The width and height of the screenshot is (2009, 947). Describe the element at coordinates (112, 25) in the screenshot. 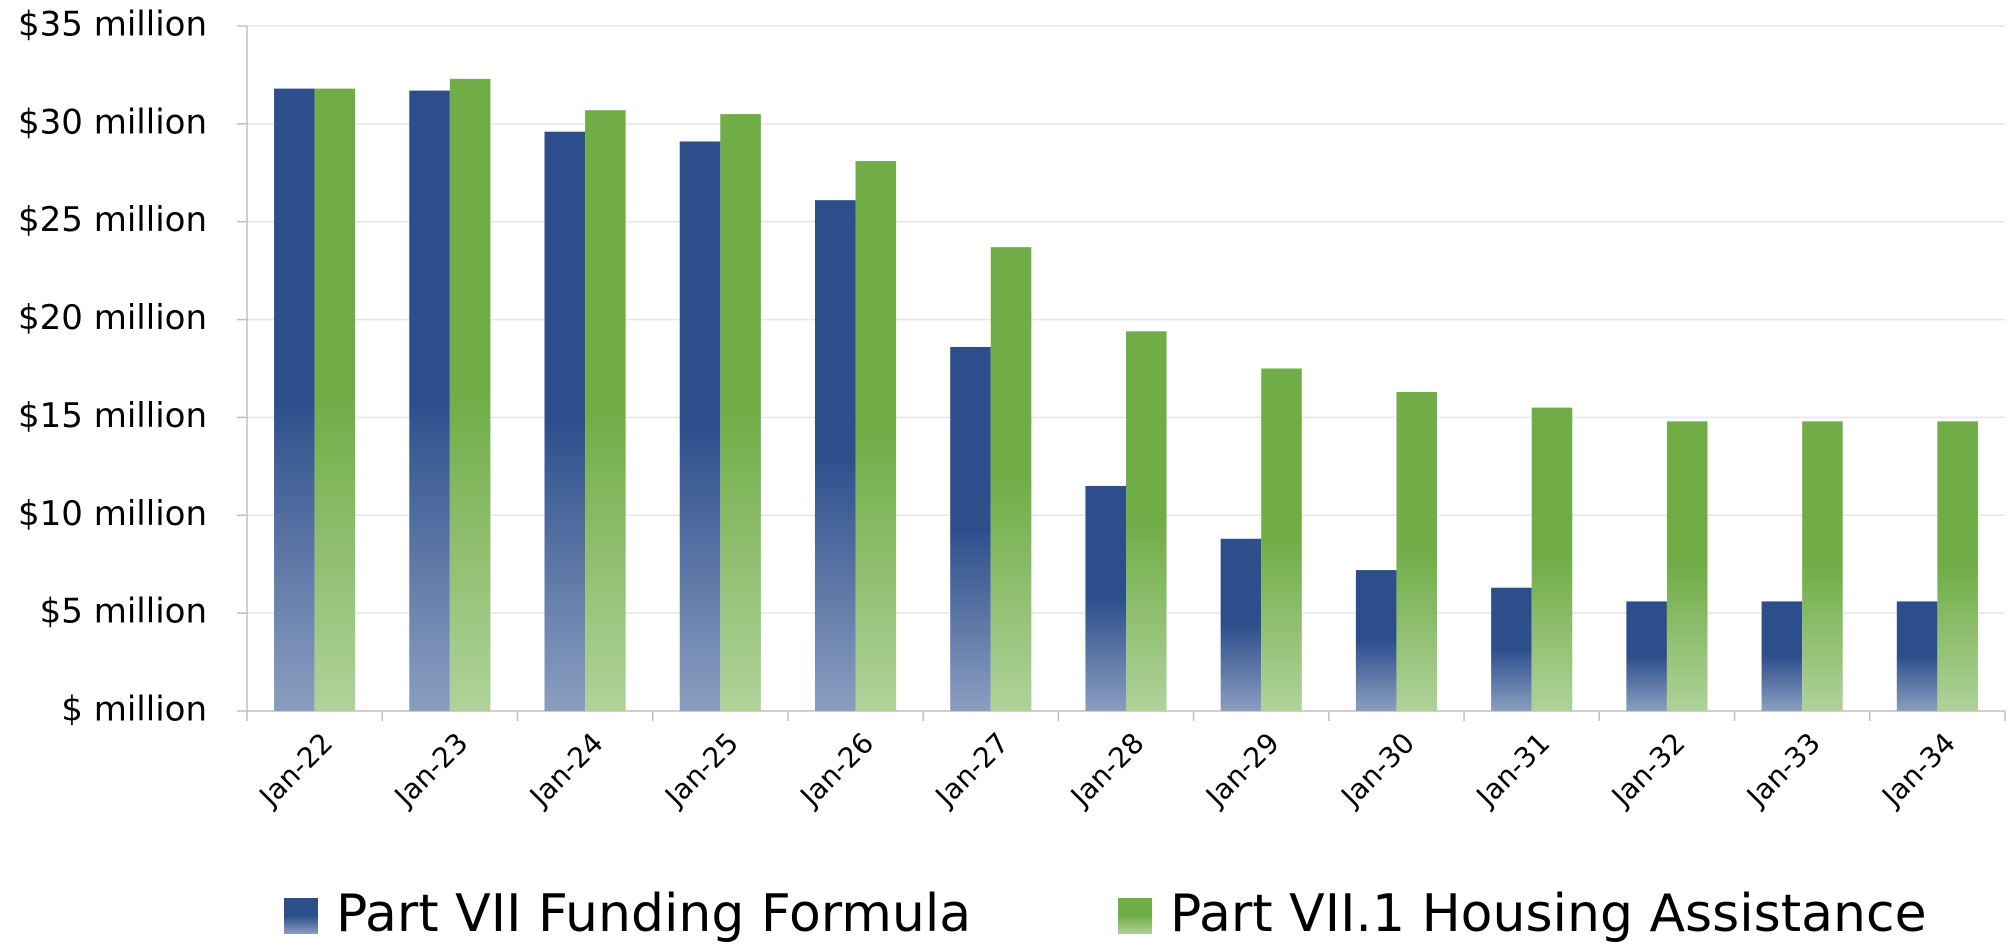

I see `y-tick-label: $35 million` at that location.